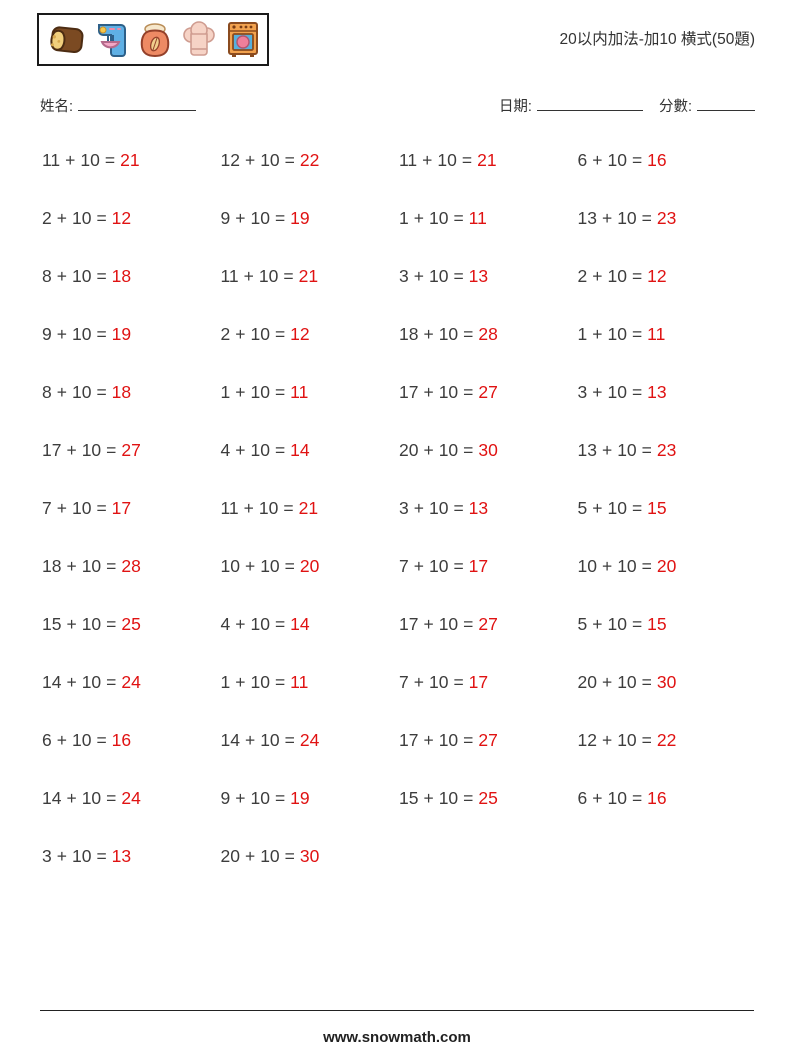  Describe the element at coordinates (478, 565) in the screenshot. I see `answer-text: 17` at that location.